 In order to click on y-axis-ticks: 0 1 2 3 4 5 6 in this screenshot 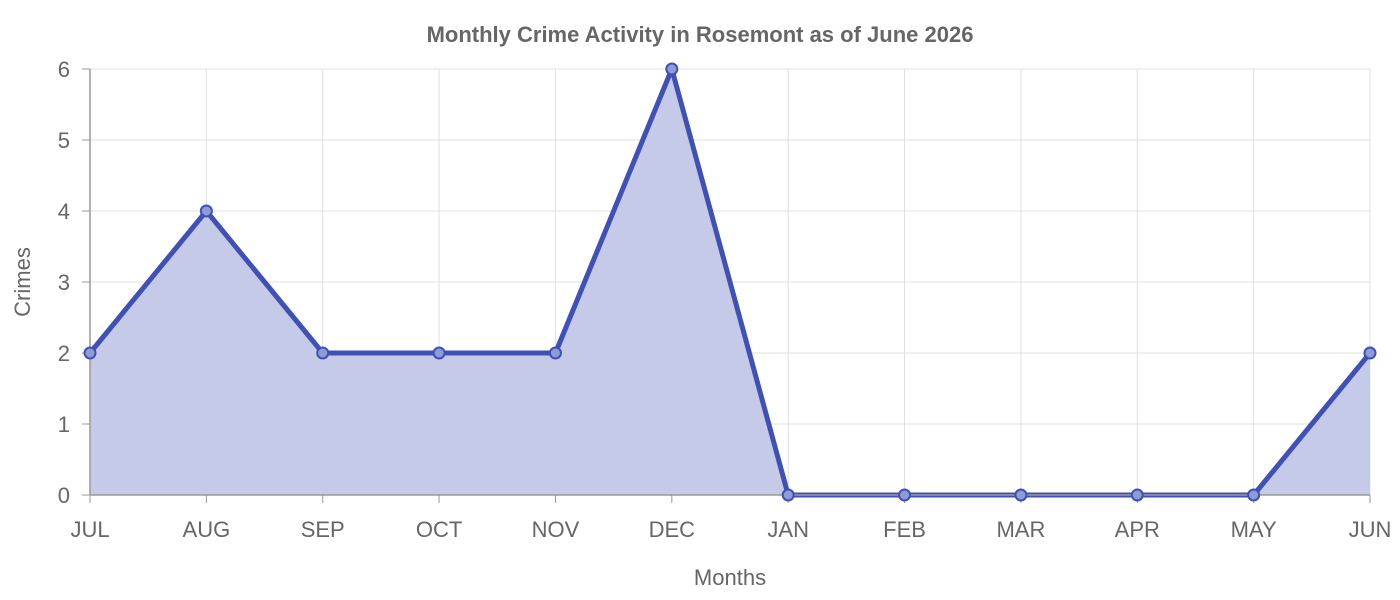, I will do `click(74, 282)`.